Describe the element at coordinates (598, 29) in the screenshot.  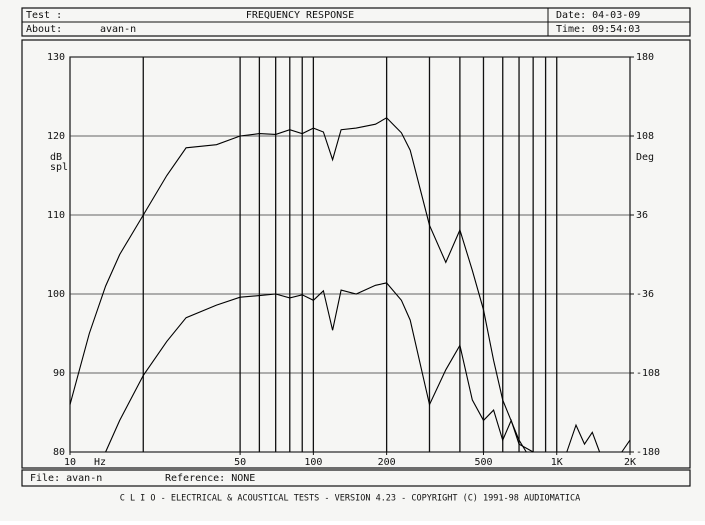
I see `header-time: Time: 09:54:03` at that location.